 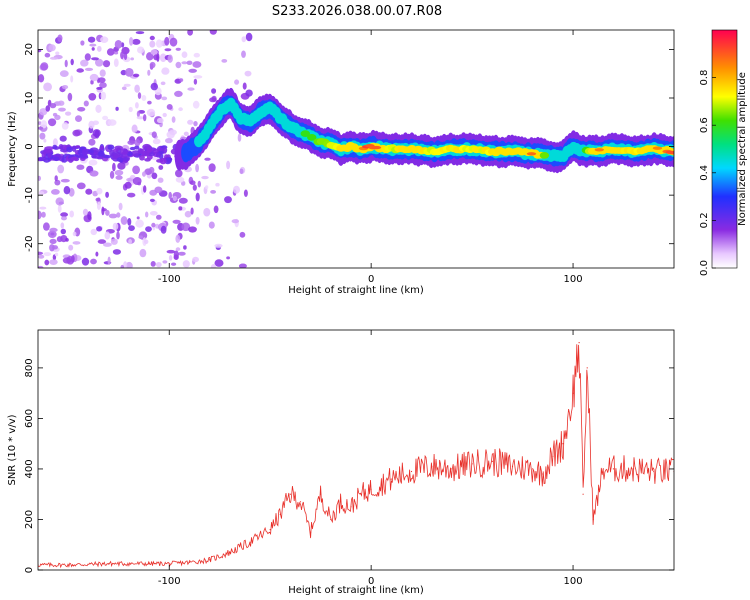 What do you see at coordinates (357, 11) in the screenshot?
I see `figure-title: S233.2026.038.00.07.R08` at bounding box center [357, 11].